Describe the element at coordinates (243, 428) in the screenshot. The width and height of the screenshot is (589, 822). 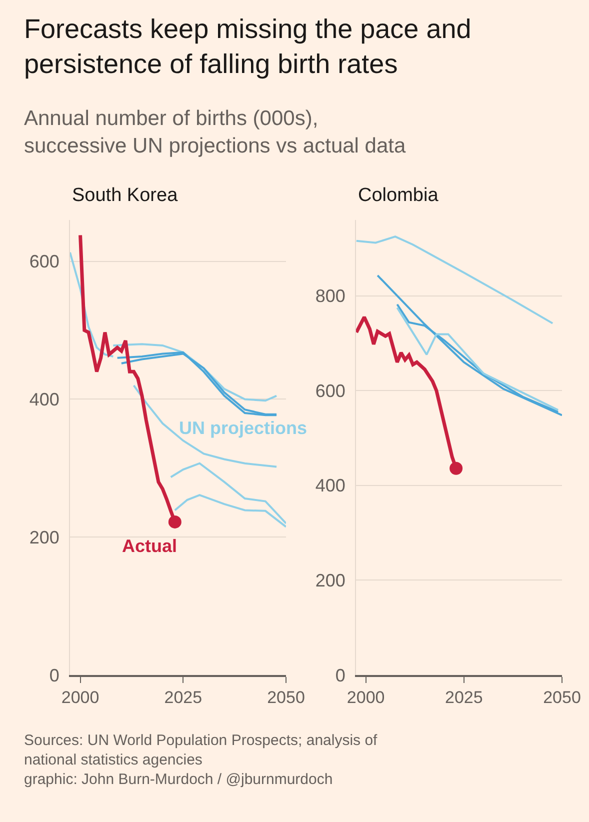
I see `series-label: UN projections` at that location.